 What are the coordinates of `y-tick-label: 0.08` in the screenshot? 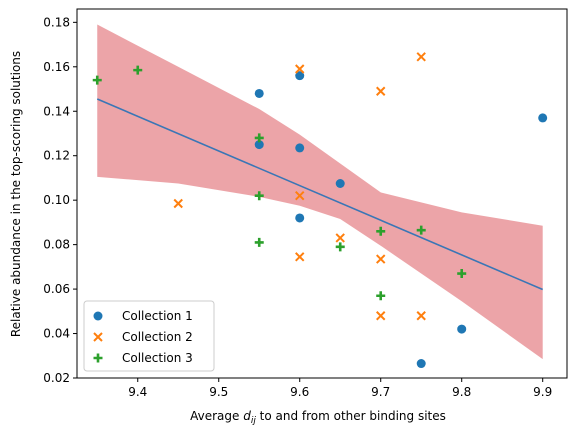 It's located at (56, 245).